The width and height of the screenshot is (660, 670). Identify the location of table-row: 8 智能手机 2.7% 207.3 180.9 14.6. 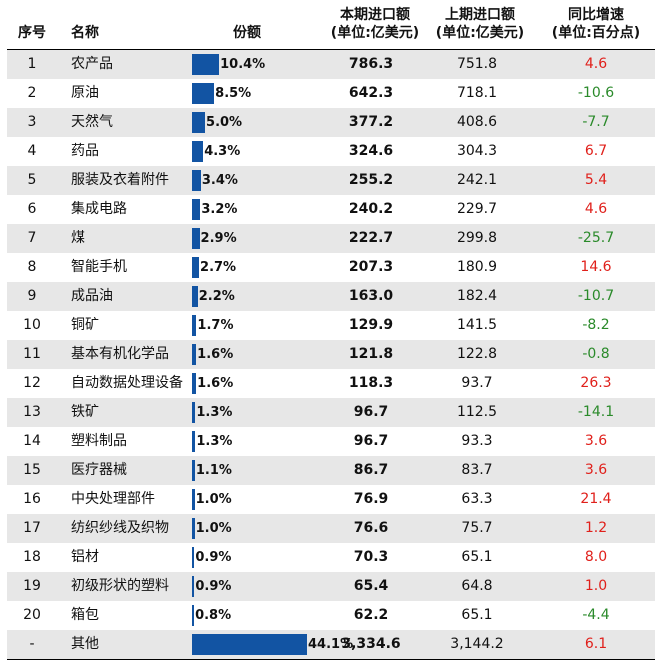
(331, 267).